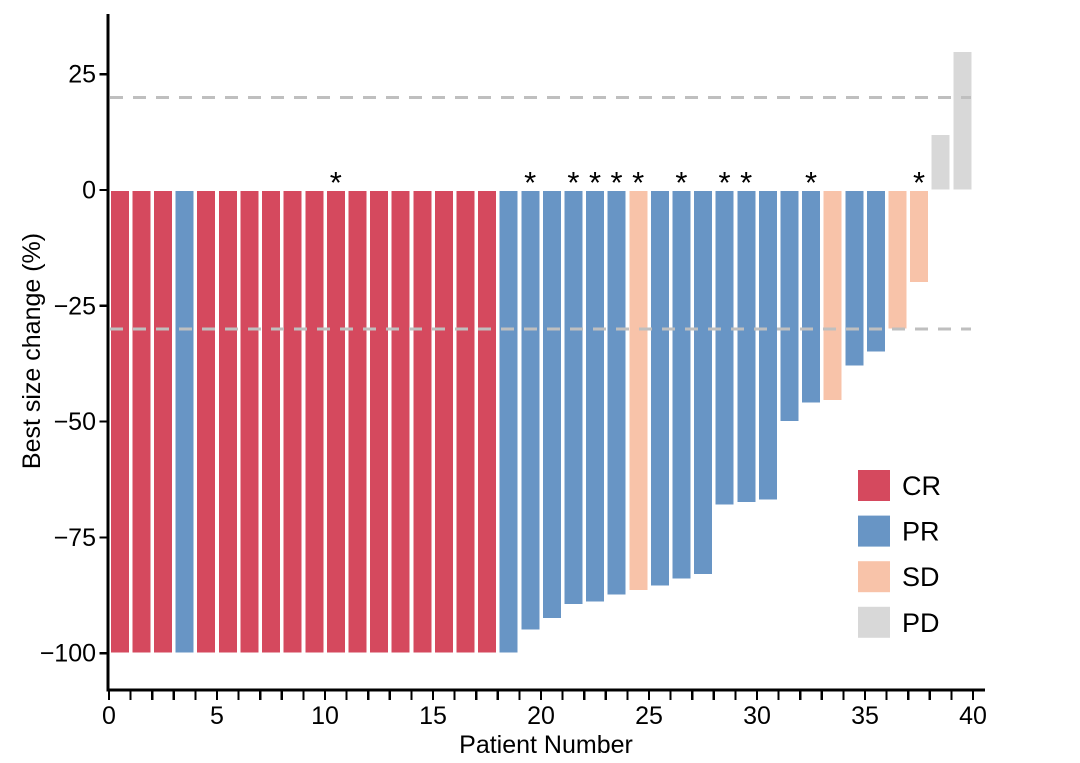 This screenshot has height=763, width=1080. What do you see at coordinates (32, 351) in the screenshot?
I see `y-axis-title: Best size change (%)` at bounding box center [32, 351].